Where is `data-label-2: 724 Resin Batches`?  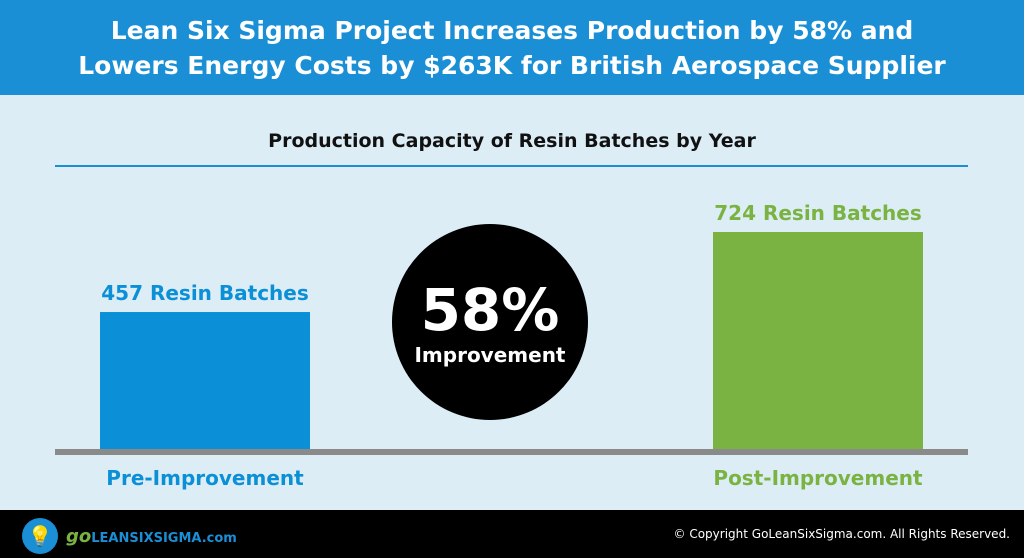
data-label-2: 724 Resin Batches is located at coordinates (818, 213).